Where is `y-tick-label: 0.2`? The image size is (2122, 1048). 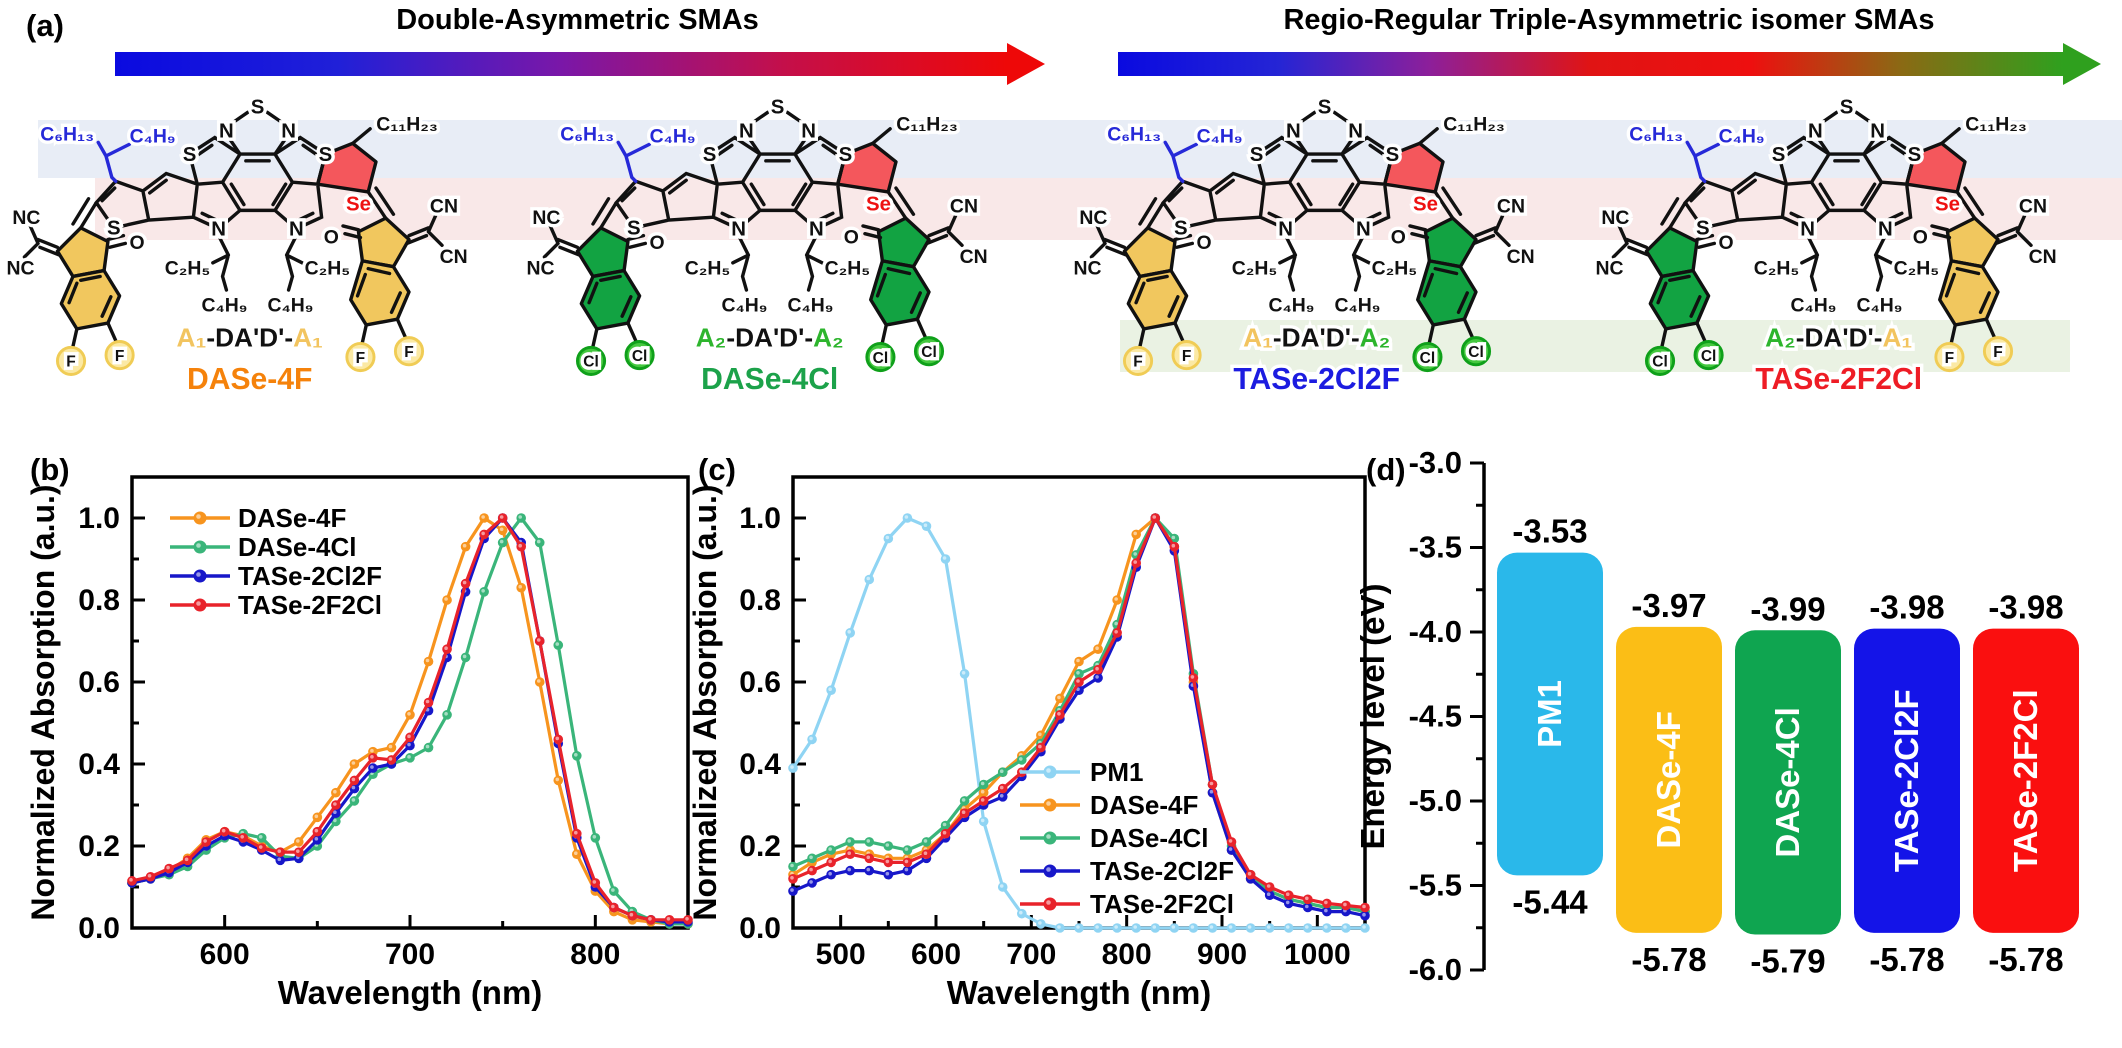 y-tick-label: 0.2 is located at coordinates (99, 846).